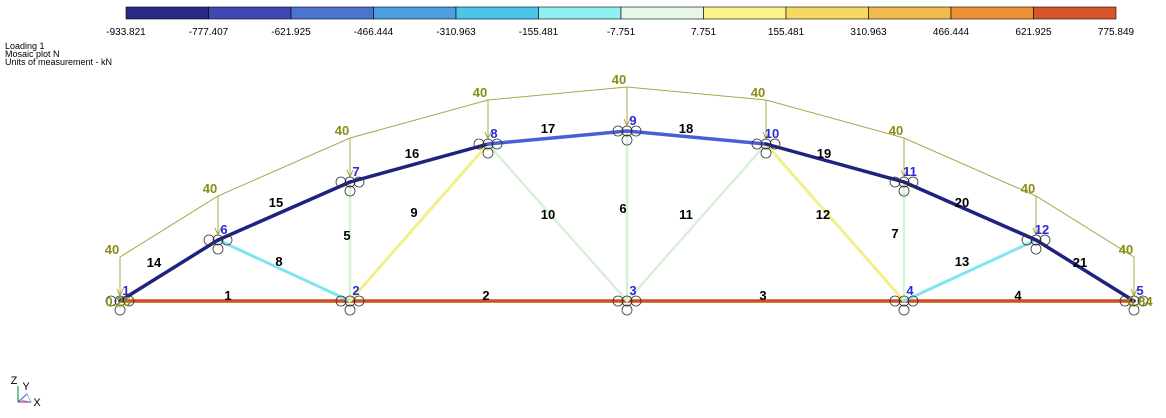  What do you see at coordinates (786, 32) in the screenshot?
I see `legend-tick-label: 155.481` at bounding box center [786, 32].